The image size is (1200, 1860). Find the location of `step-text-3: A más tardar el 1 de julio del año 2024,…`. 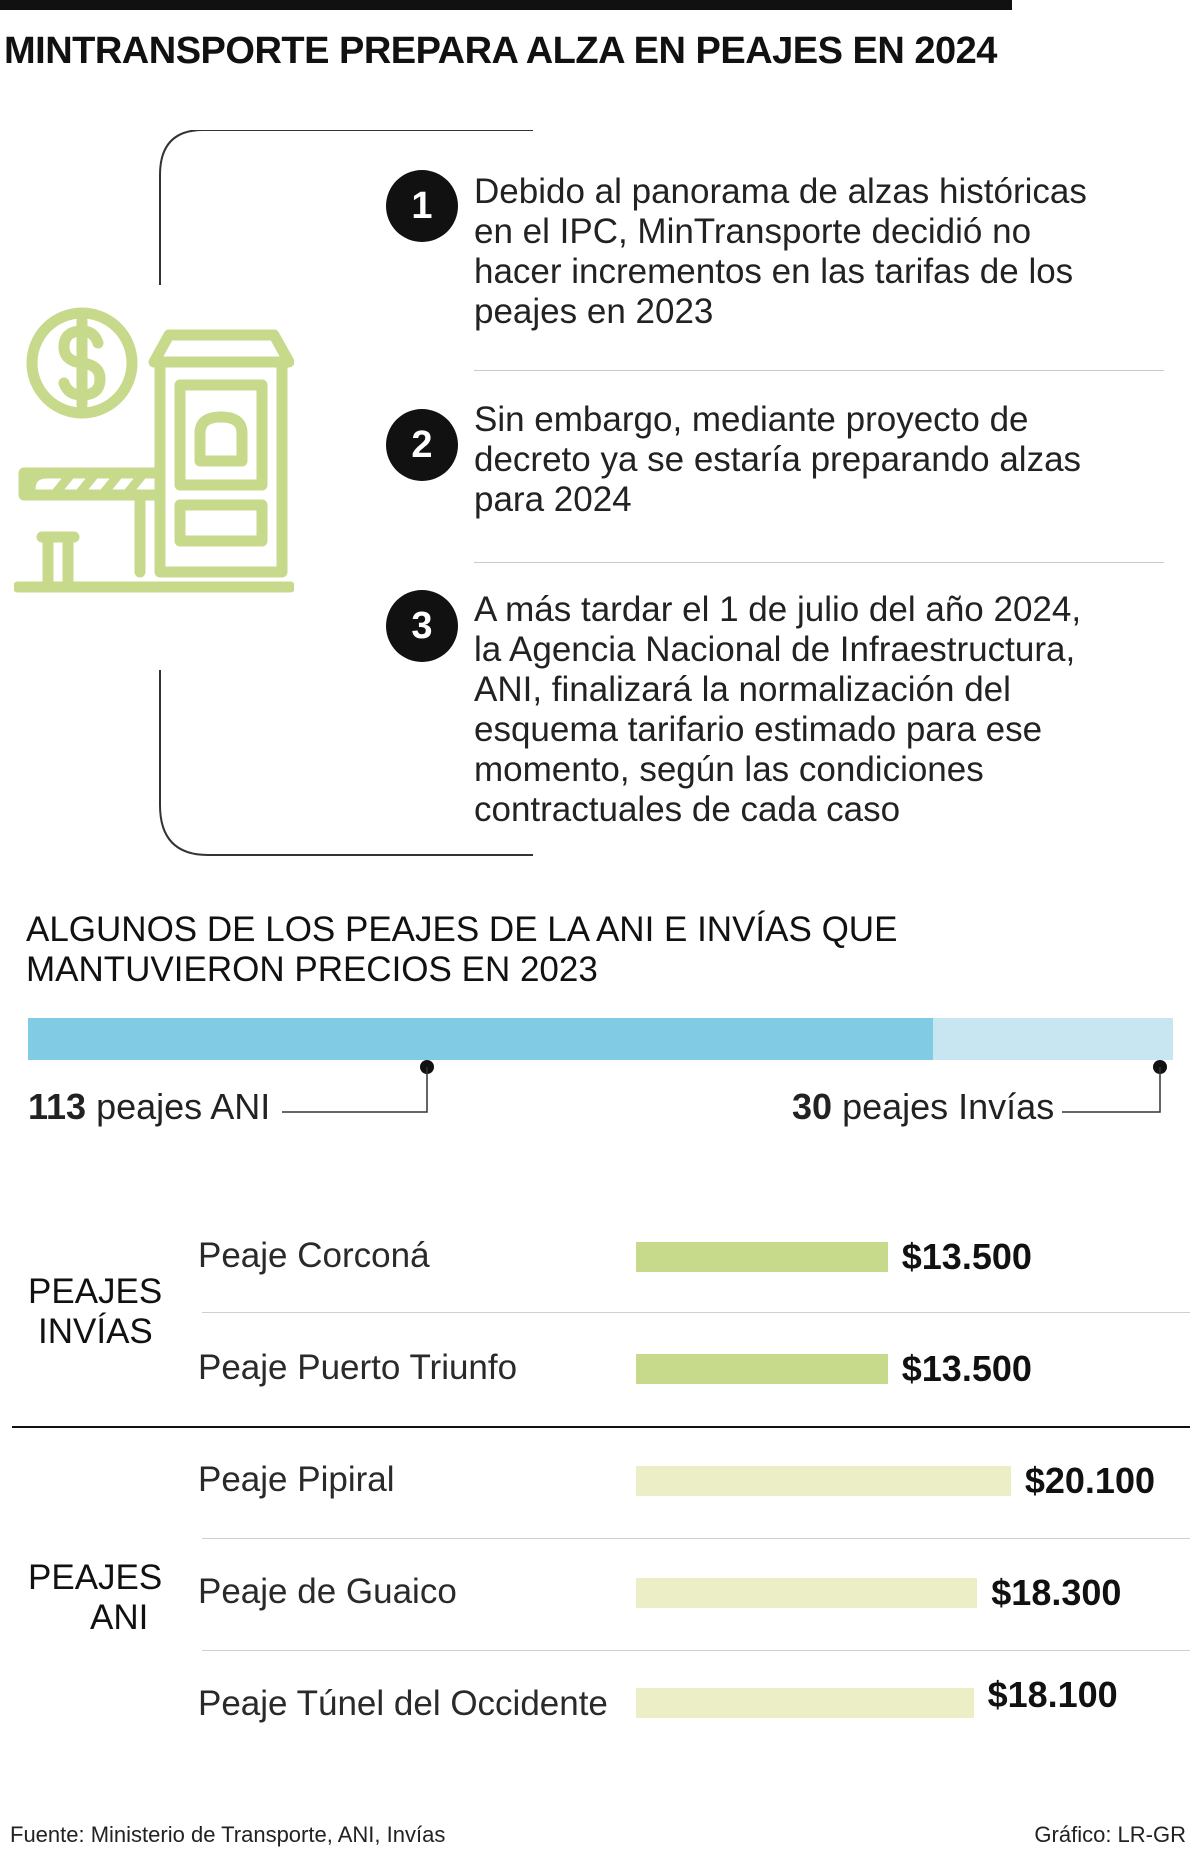

step-text-3: A más tardar el 1 de julio del año 2024,… is located at coordinates (778, 709).